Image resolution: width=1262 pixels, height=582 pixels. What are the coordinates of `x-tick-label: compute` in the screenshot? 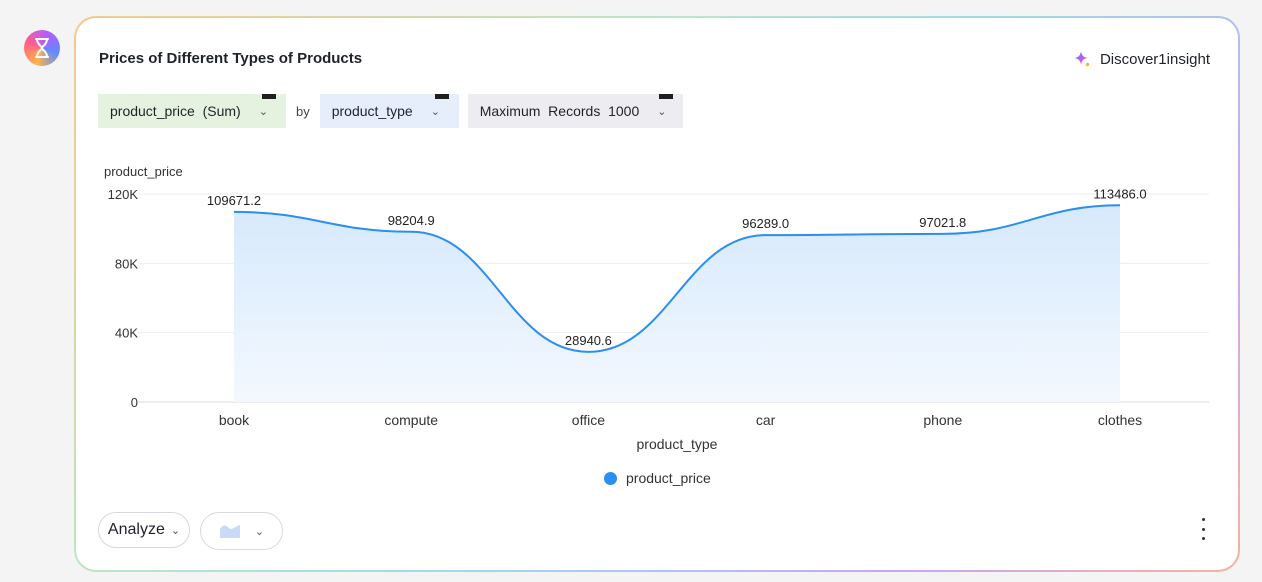 It's located at (411, 420).